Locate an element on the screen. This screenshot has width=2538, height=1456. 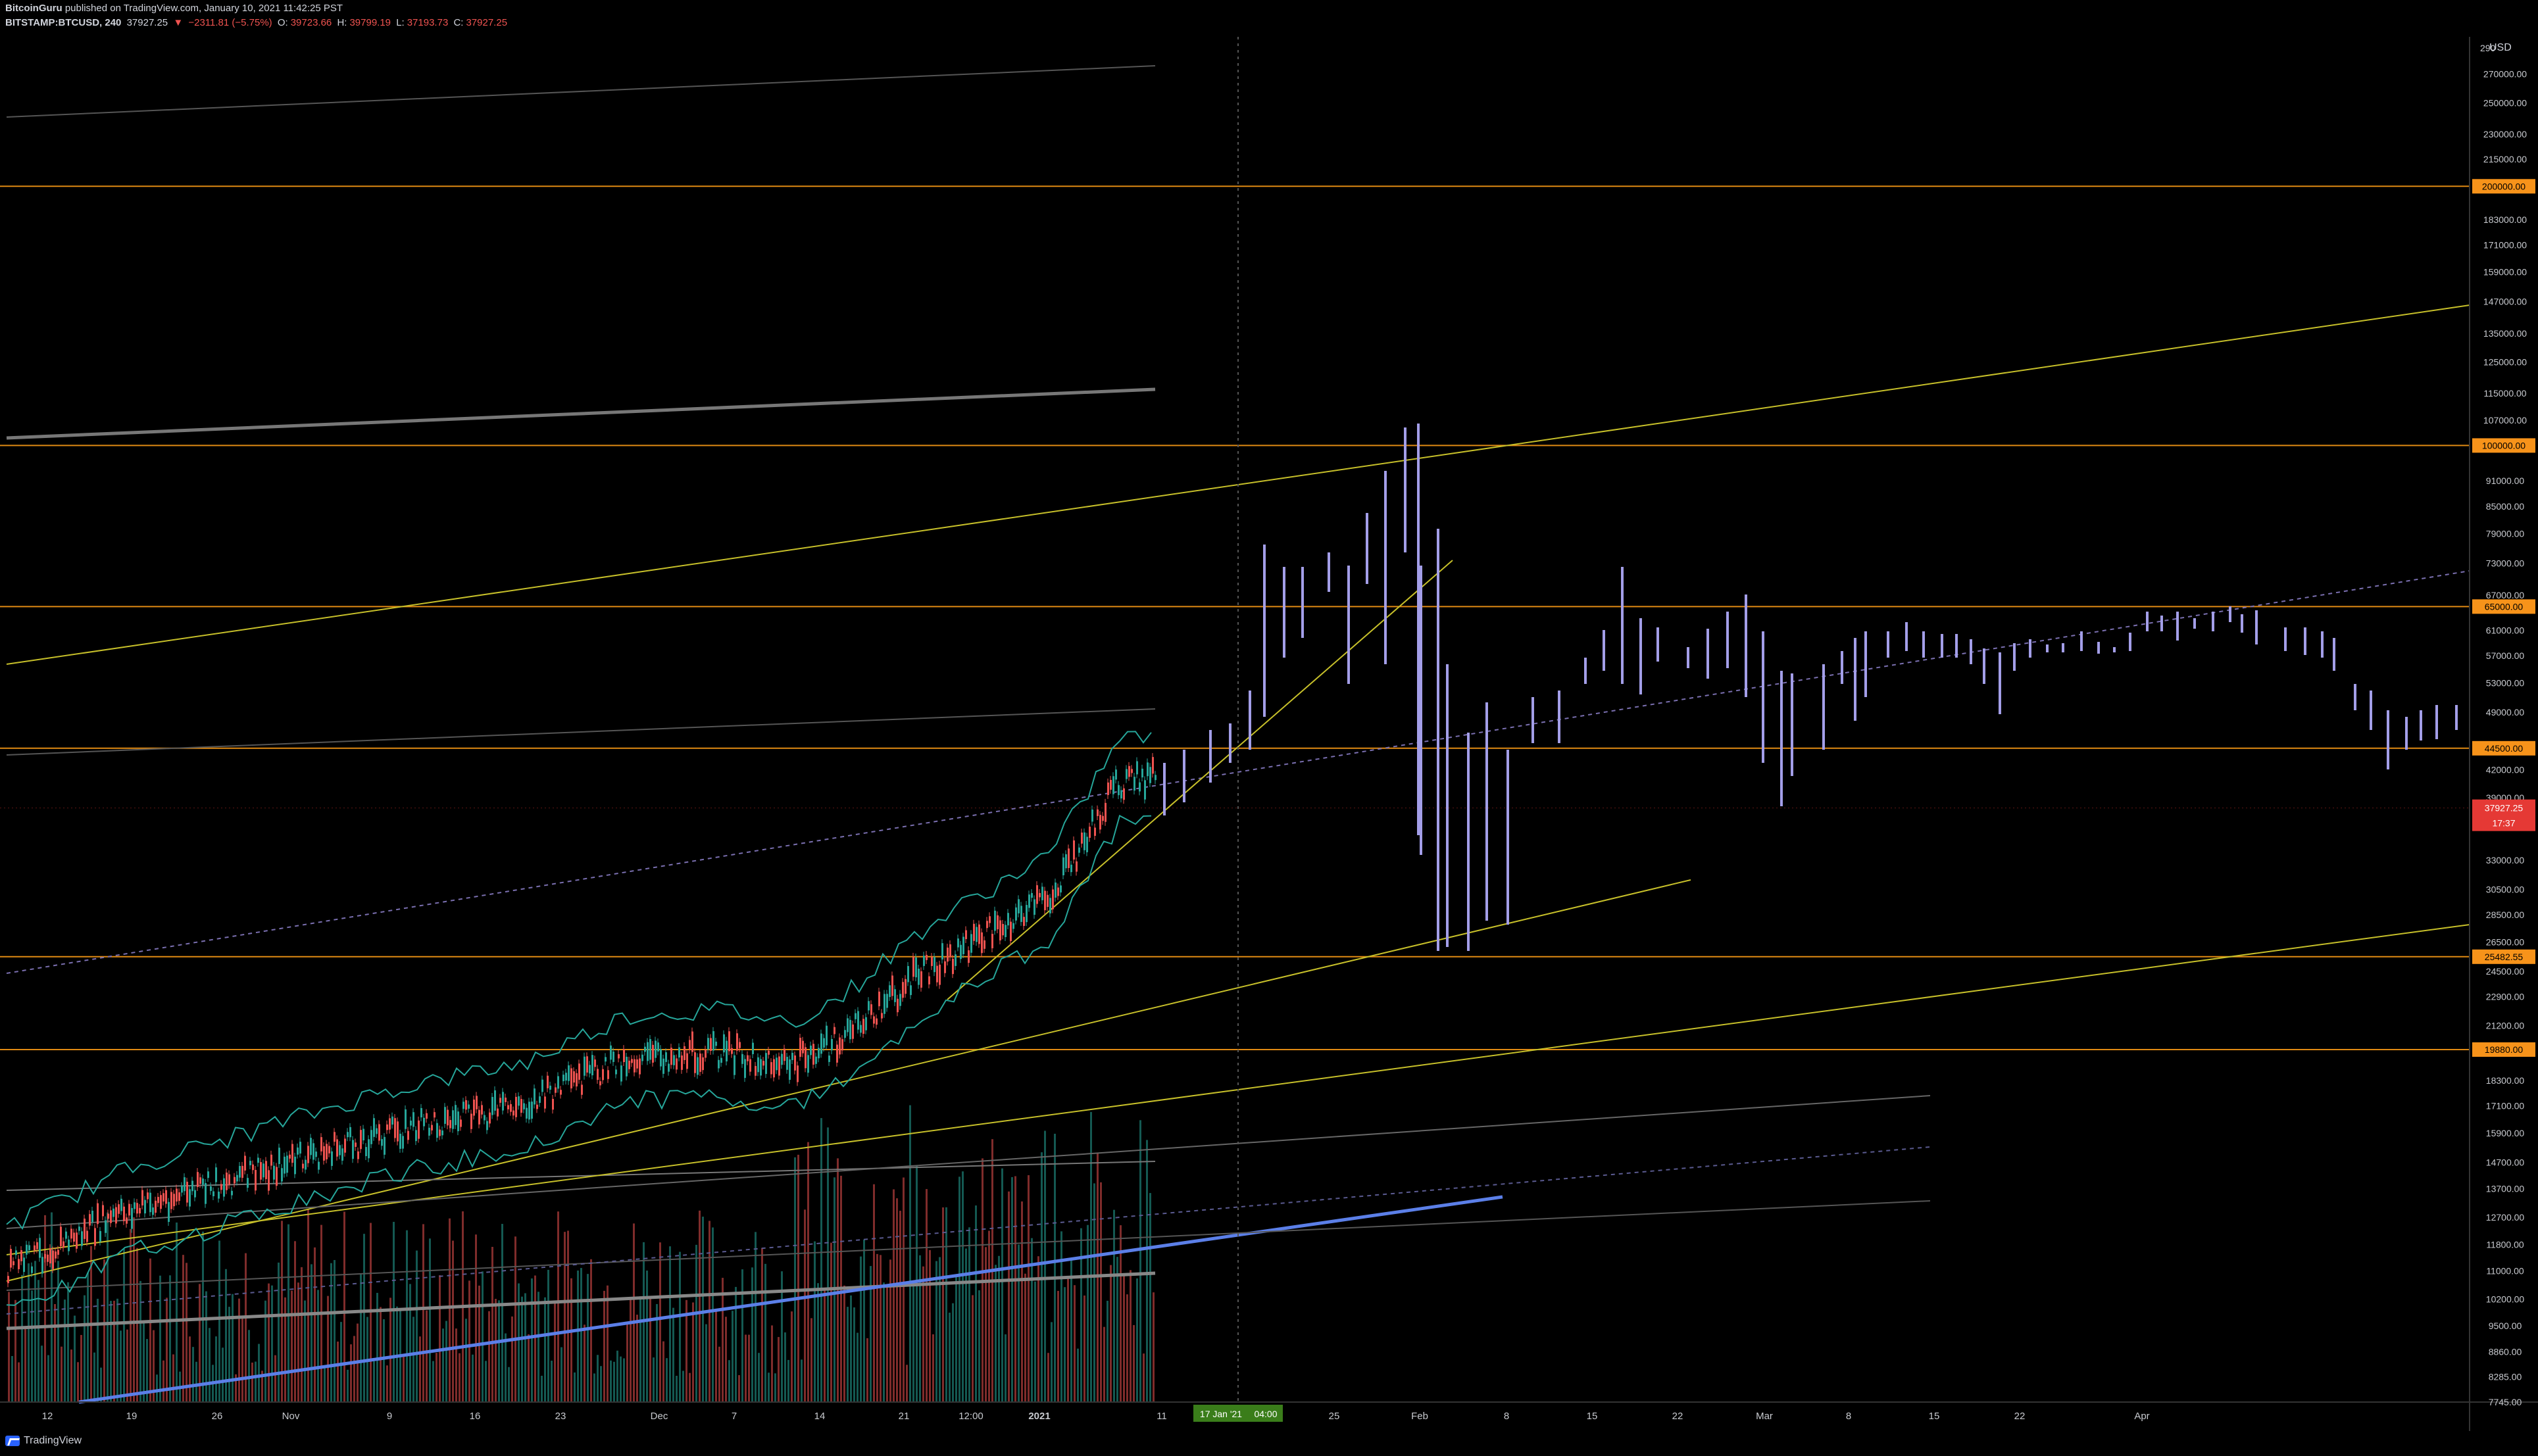
gray-channel-top is located at coordinates (581, 91).